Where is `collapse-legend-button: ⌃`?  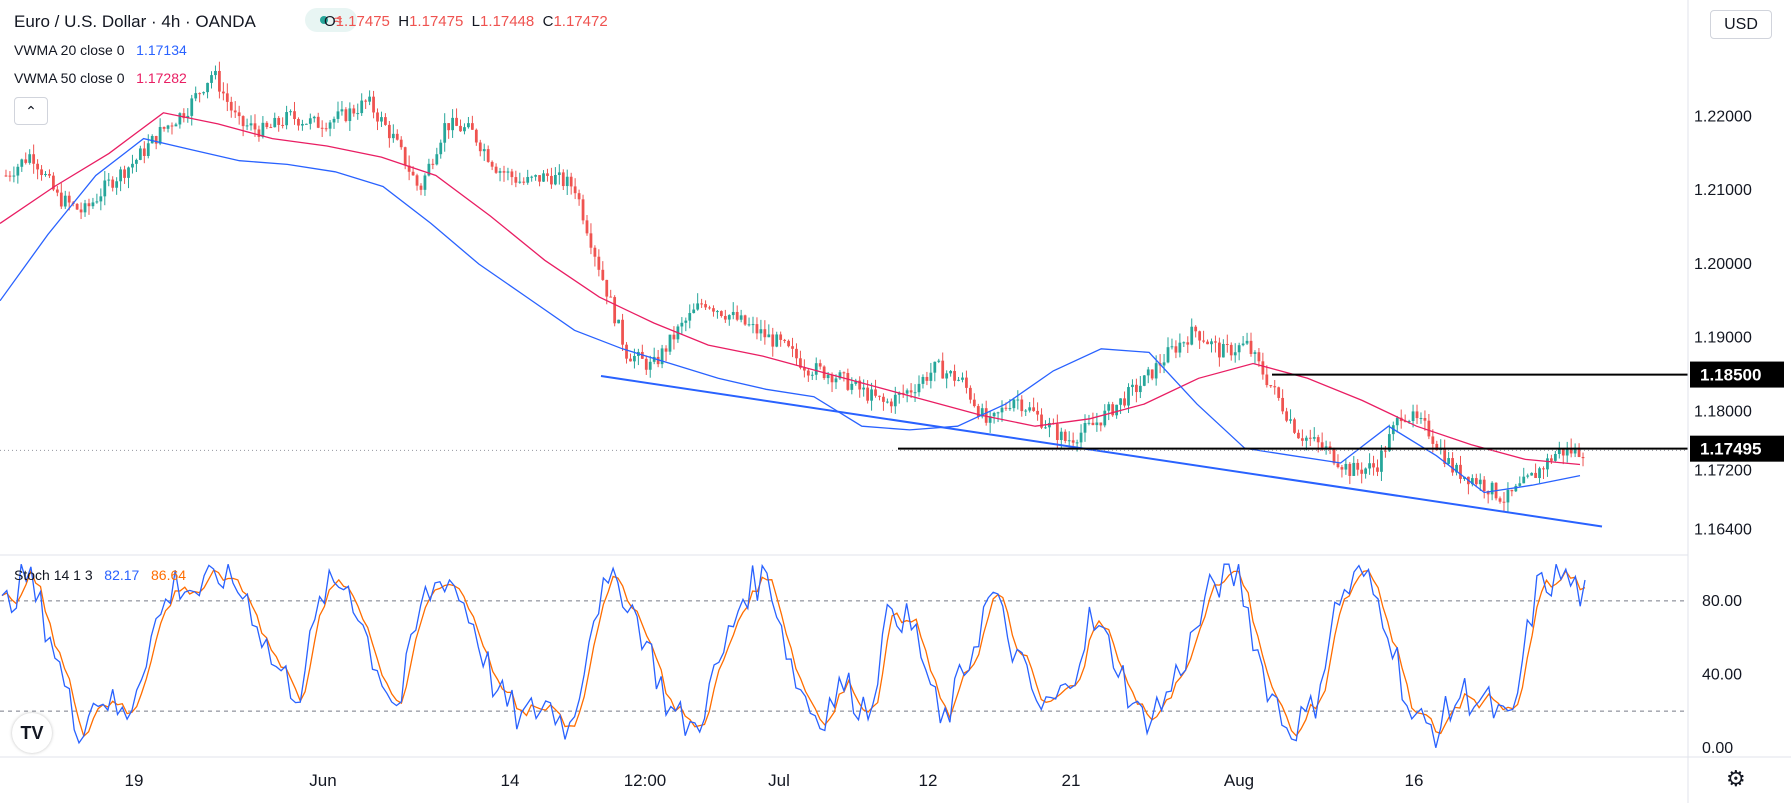 collapse-legend-button: ⌃ is located at coordinates (31, 111).